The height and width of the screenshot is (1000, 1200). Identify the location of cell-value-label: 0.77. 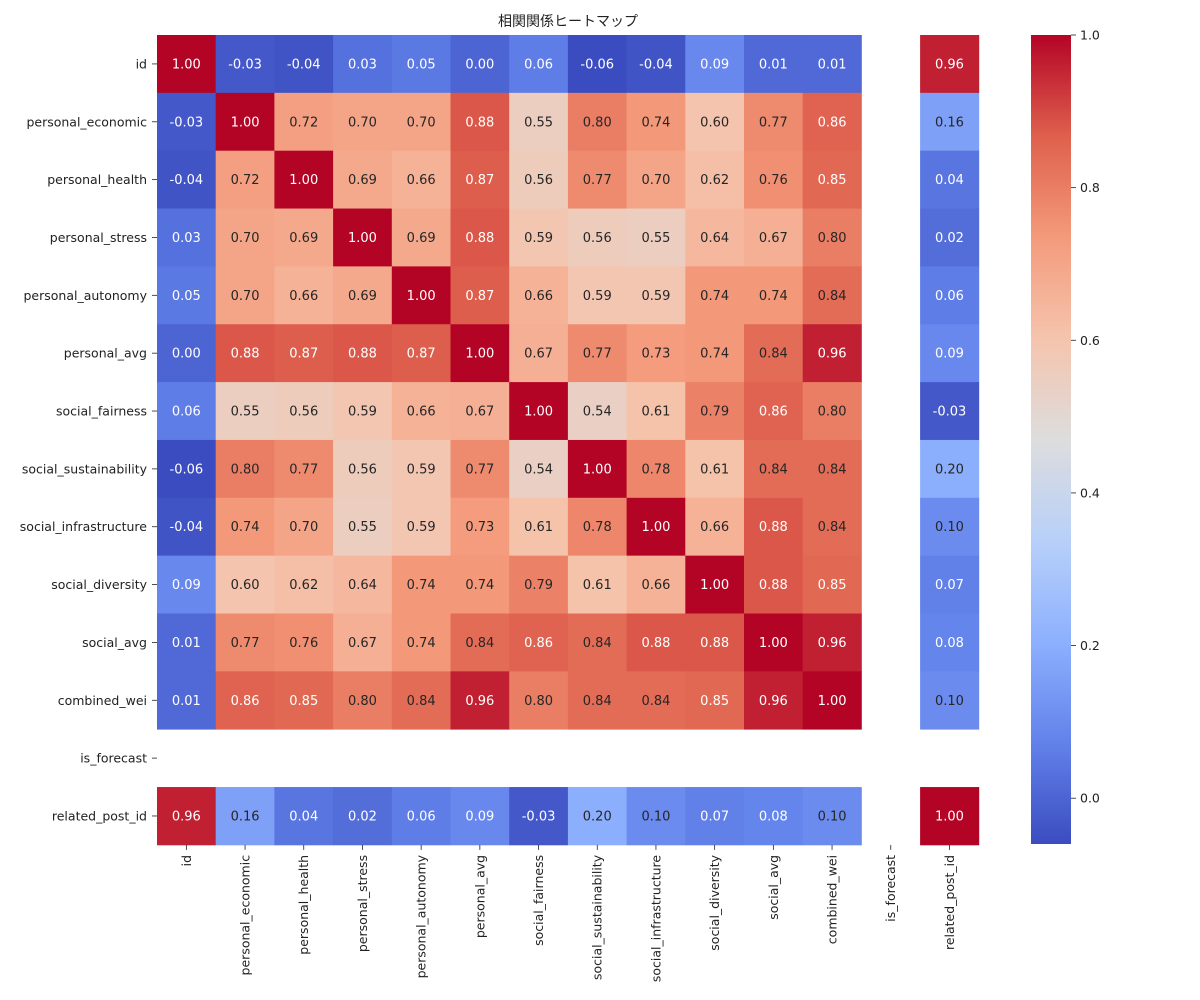
(245, 643).